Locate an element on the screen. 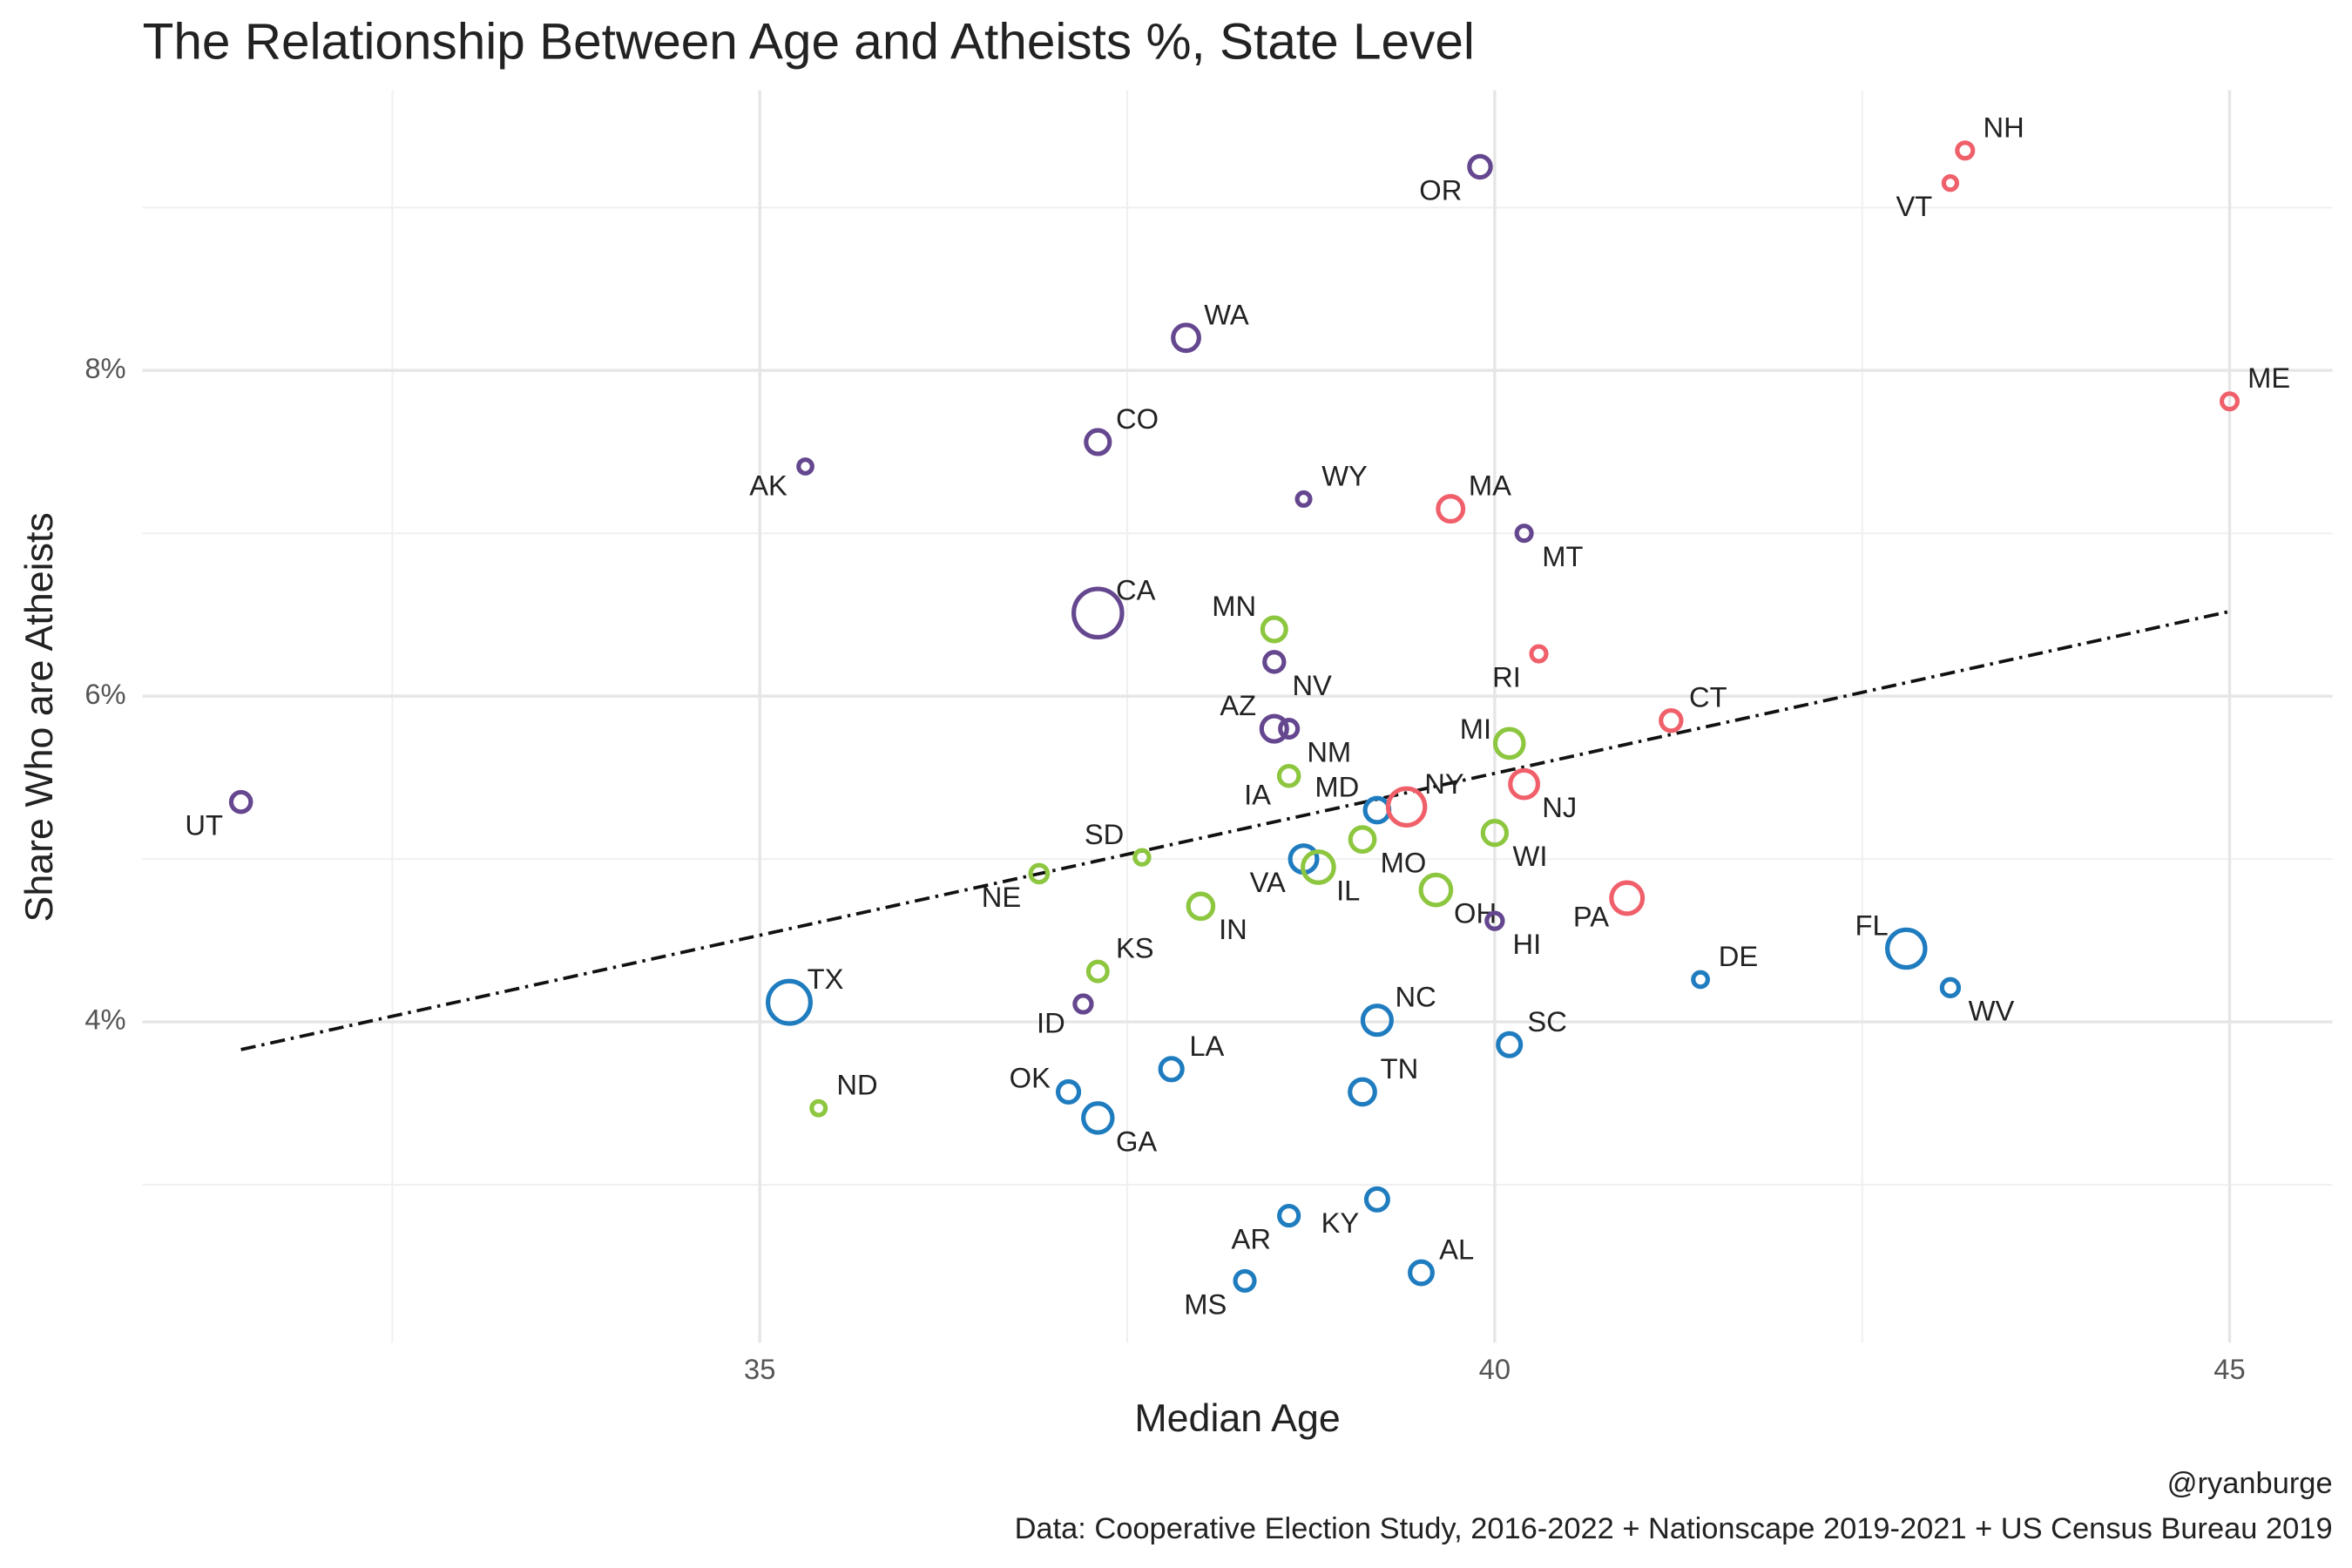  y-tick-label: 4% is located at coordinates (104, 1020).